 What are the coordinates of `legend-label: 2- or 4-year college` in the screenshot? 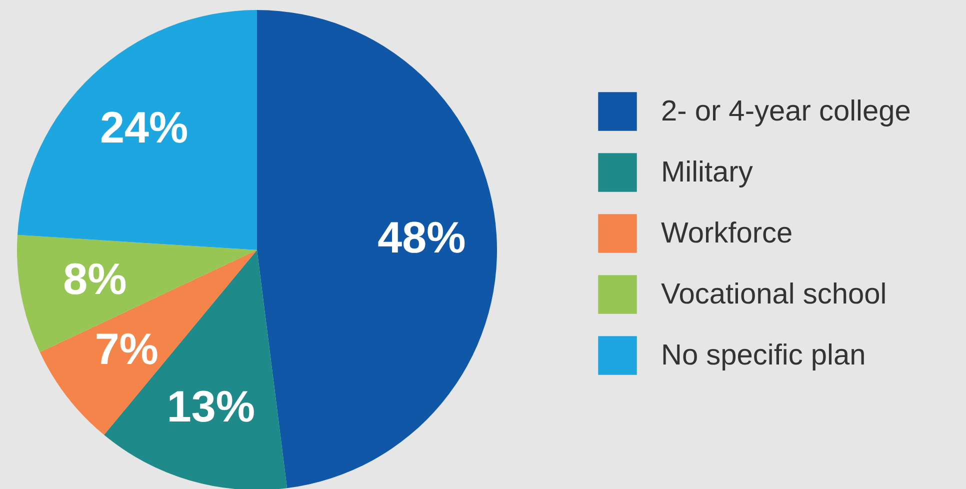 It's located at (786, 112).